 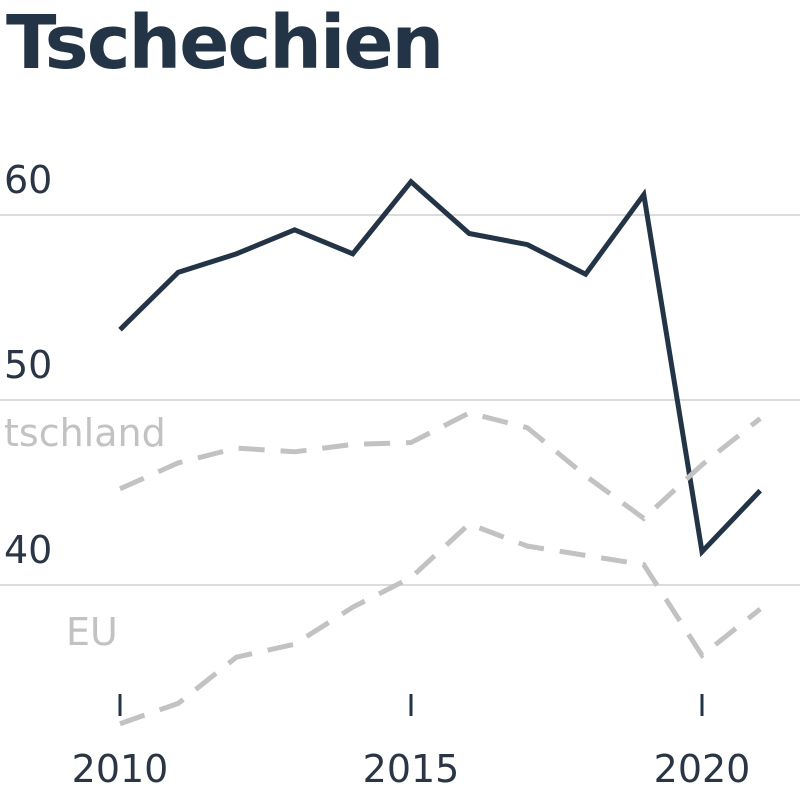 What do you see at coordinates (92, 632) in the screenshot?
I see `series-label-eu: EU` at bounding box center [92, 632].